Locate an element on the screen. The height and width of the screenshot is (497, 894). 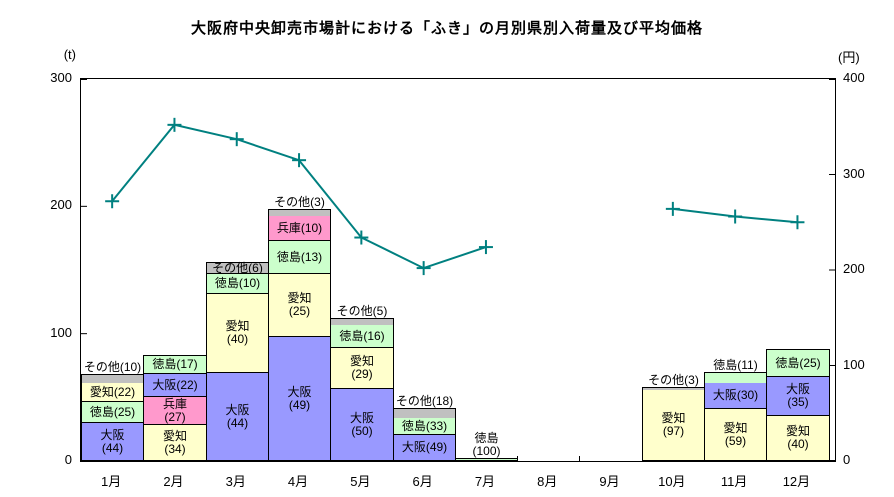
bar-segment-label: (49) is located at coordinates (299, 404).